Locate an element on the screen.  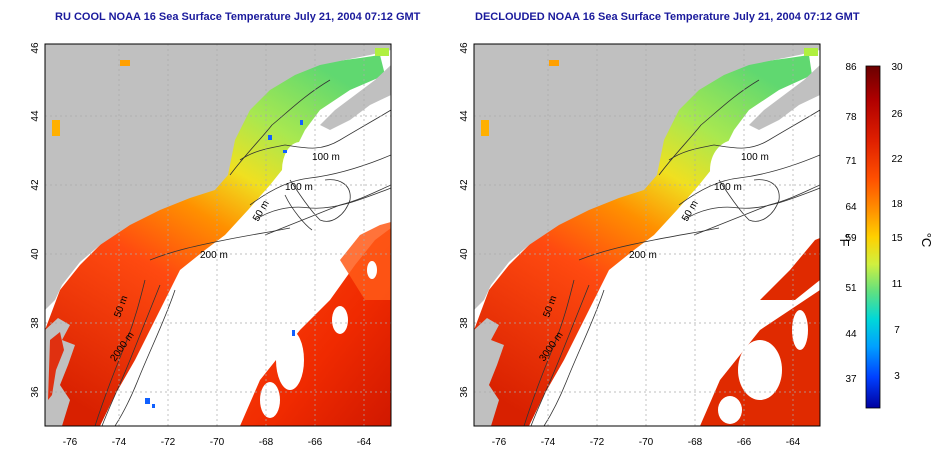
f-tick-86: 86 is located at coordinates (851, 67).